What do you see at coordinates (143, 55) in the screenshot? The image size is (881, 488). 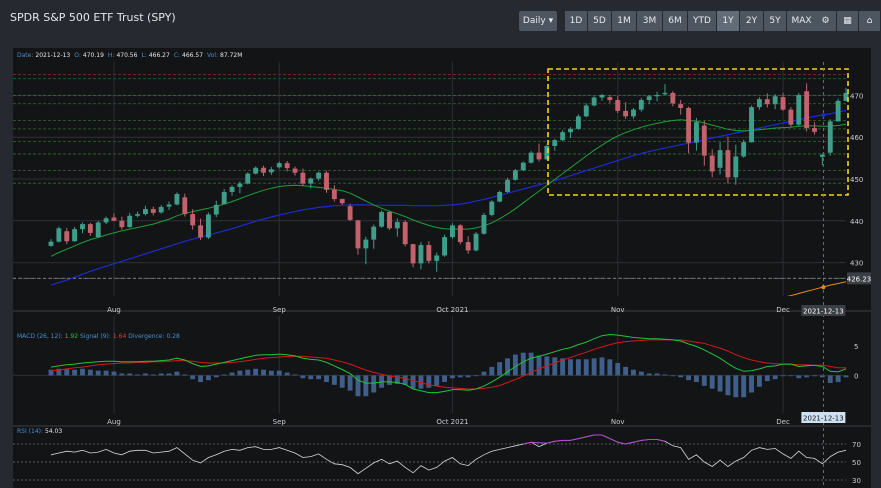 I see `legend-label: L:` at bounding box center [143, 55].